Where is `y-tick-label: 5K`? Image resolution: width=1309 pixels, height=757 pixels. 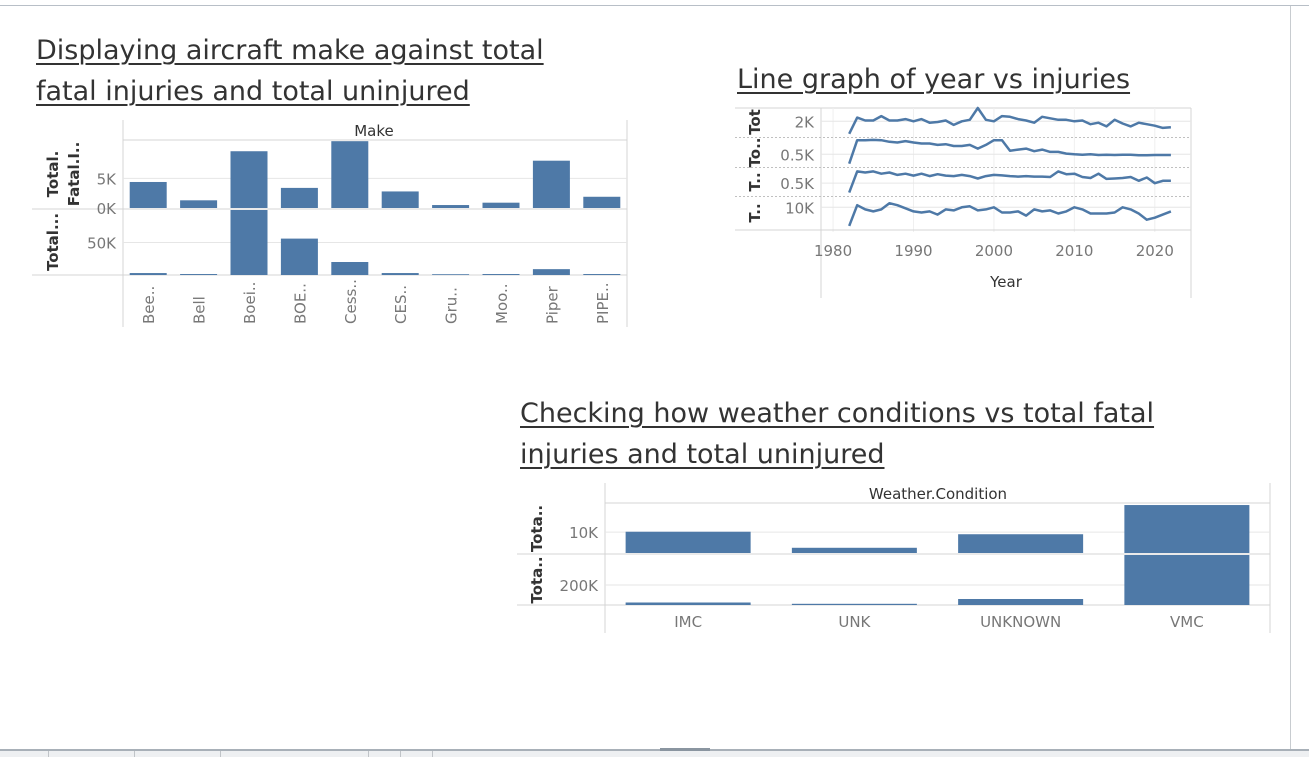
y-tick-label: 5K is located at coordinates (107, 179).